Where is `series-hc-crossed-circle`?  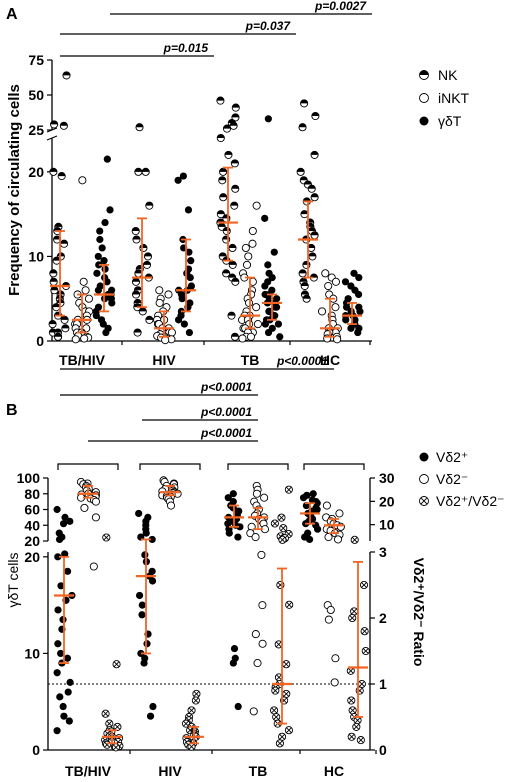
series-hc-crossed-circle is located at coordinates (358, 640).